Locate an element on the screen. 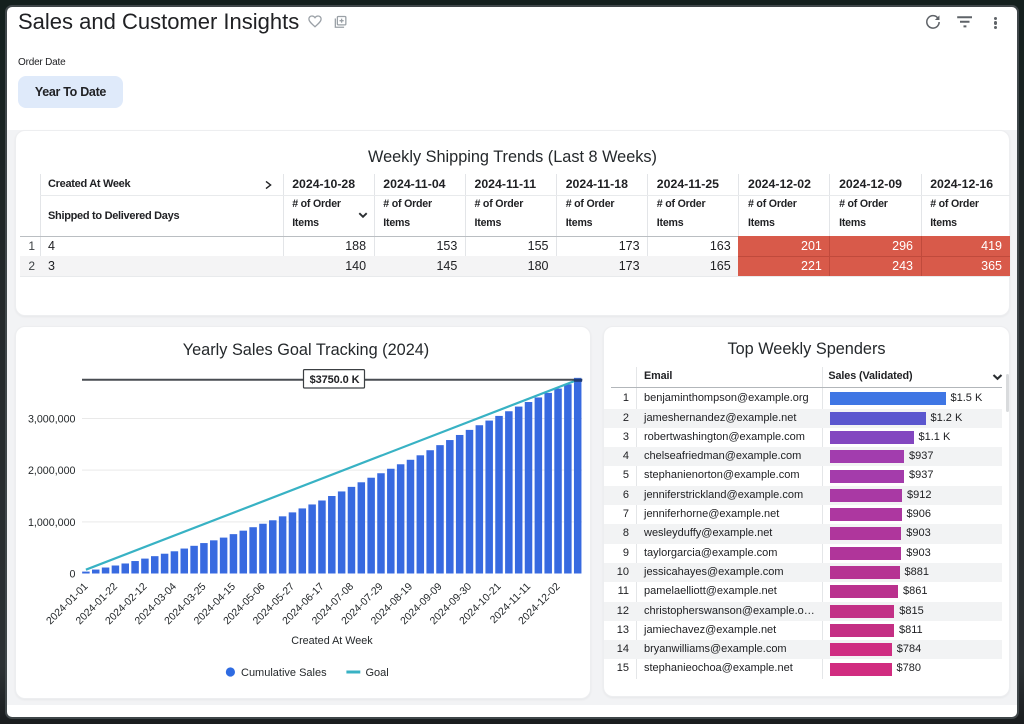 The width and height of the screenshot is (1024, 724). svg-text: 1,000,000 is located at coordinates (52, 523).